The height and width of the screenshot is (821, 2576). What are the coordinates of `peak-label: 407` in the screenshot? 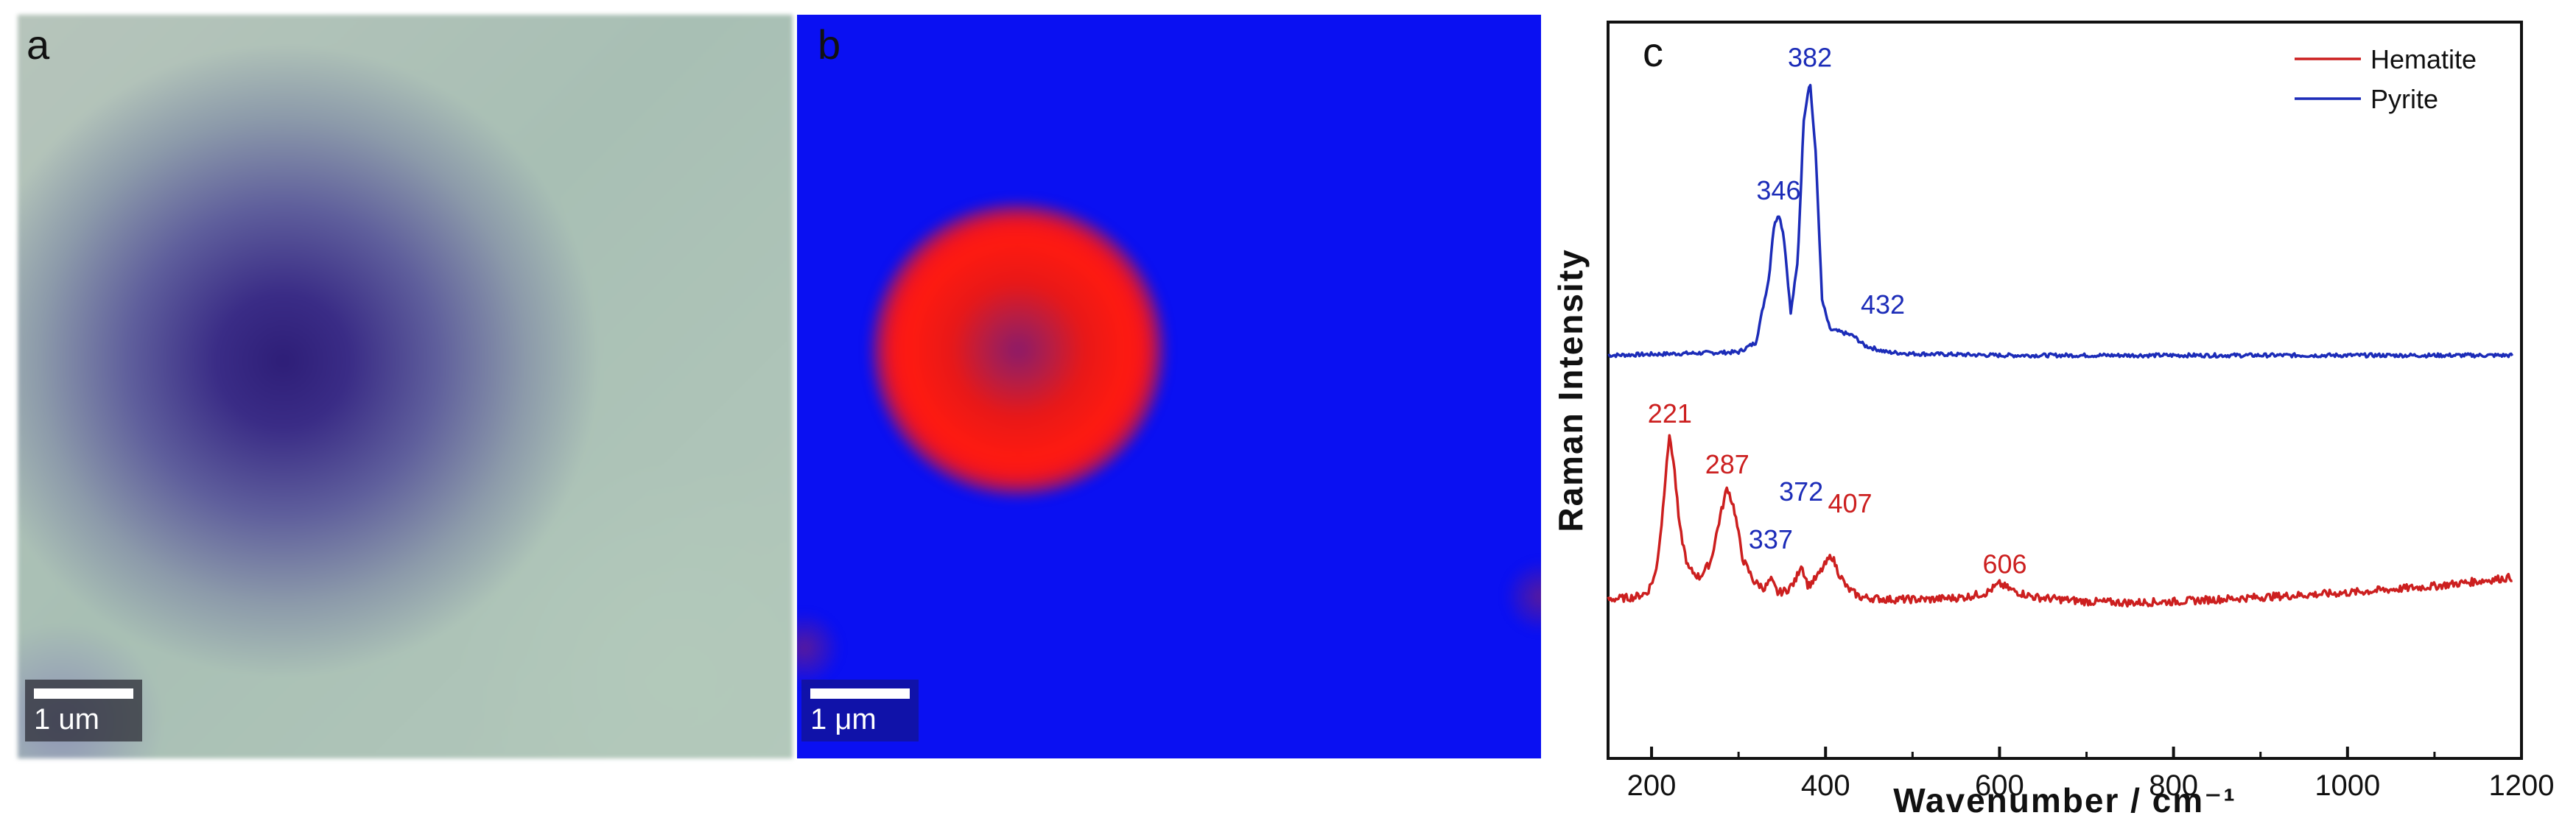 It's located at (1850, 503).